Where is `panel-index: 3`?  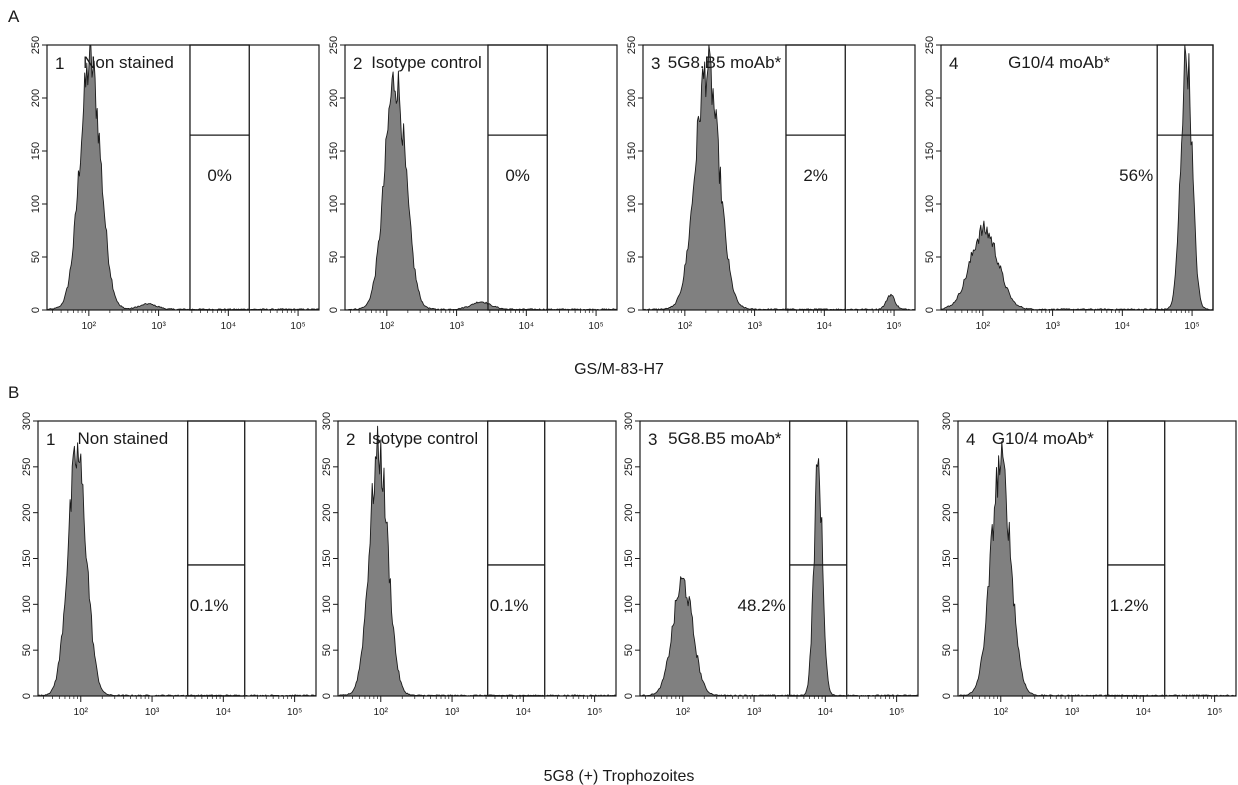
panel-index: 3 is located at coordinates (655, 63).